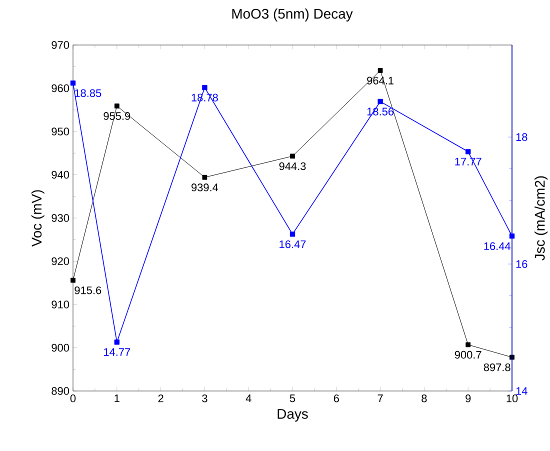 Image resolution: width=550 pixels, height=451 pixels. I want to click on chart-title: MoO3 (5nm) Decay, so click(292, 15).